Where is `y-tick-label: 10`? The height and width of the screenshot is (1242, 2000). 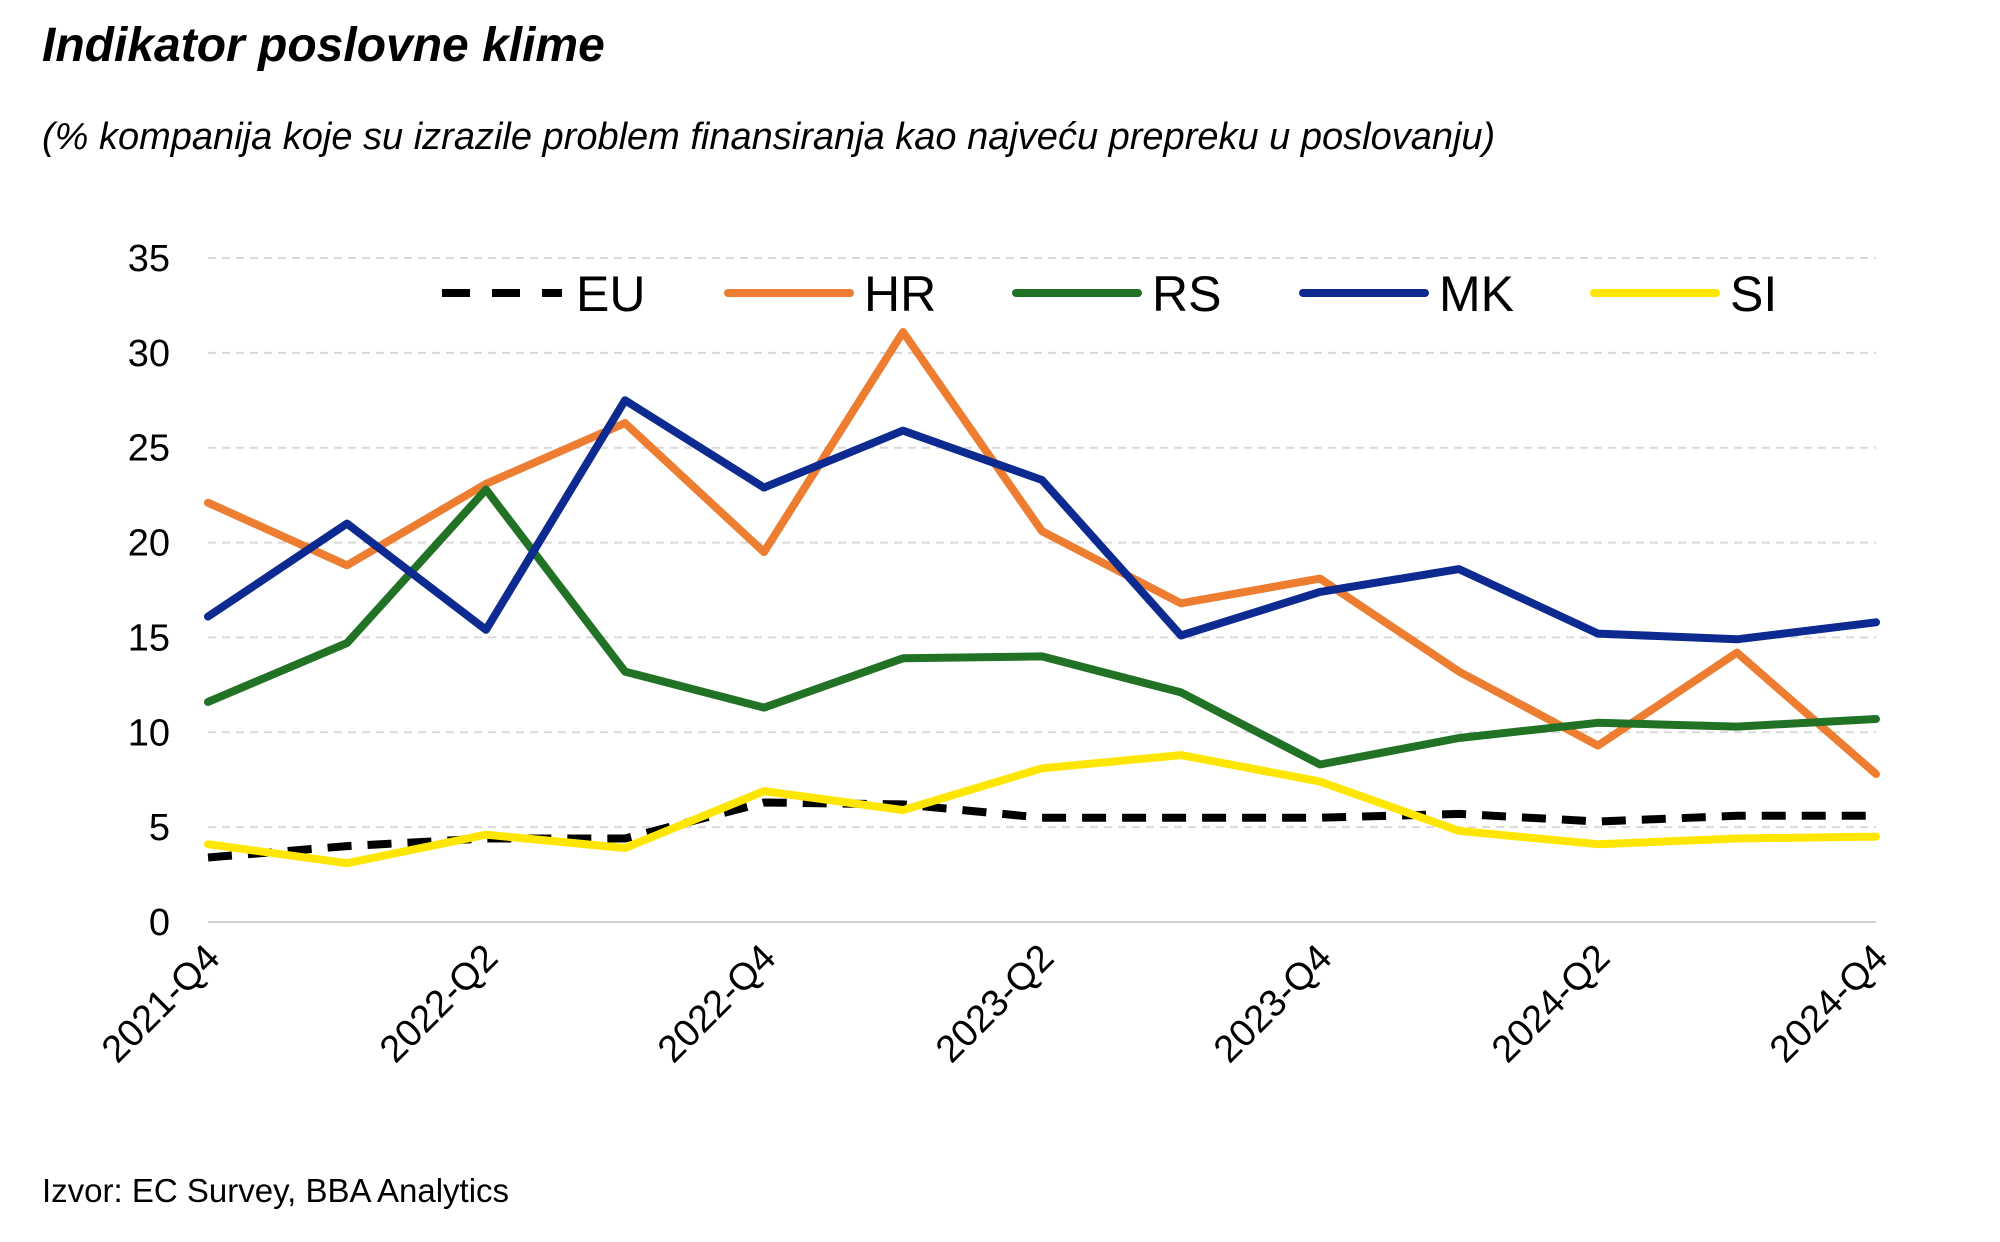 y-tick-label: 10 is located at coordinates (149, 733).